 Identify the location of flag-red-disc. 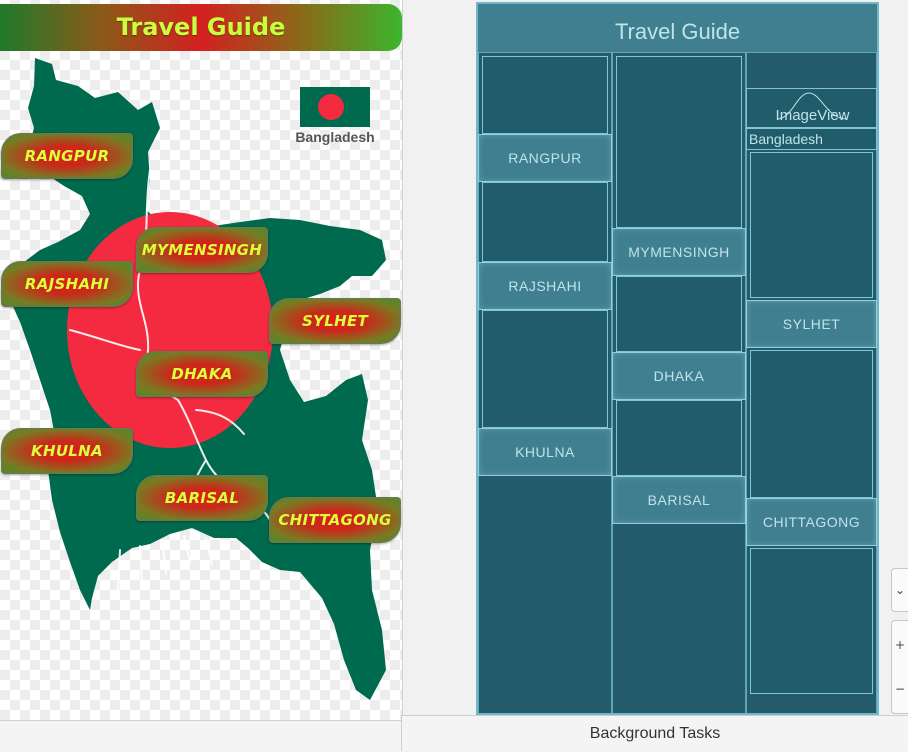
(331, 107).